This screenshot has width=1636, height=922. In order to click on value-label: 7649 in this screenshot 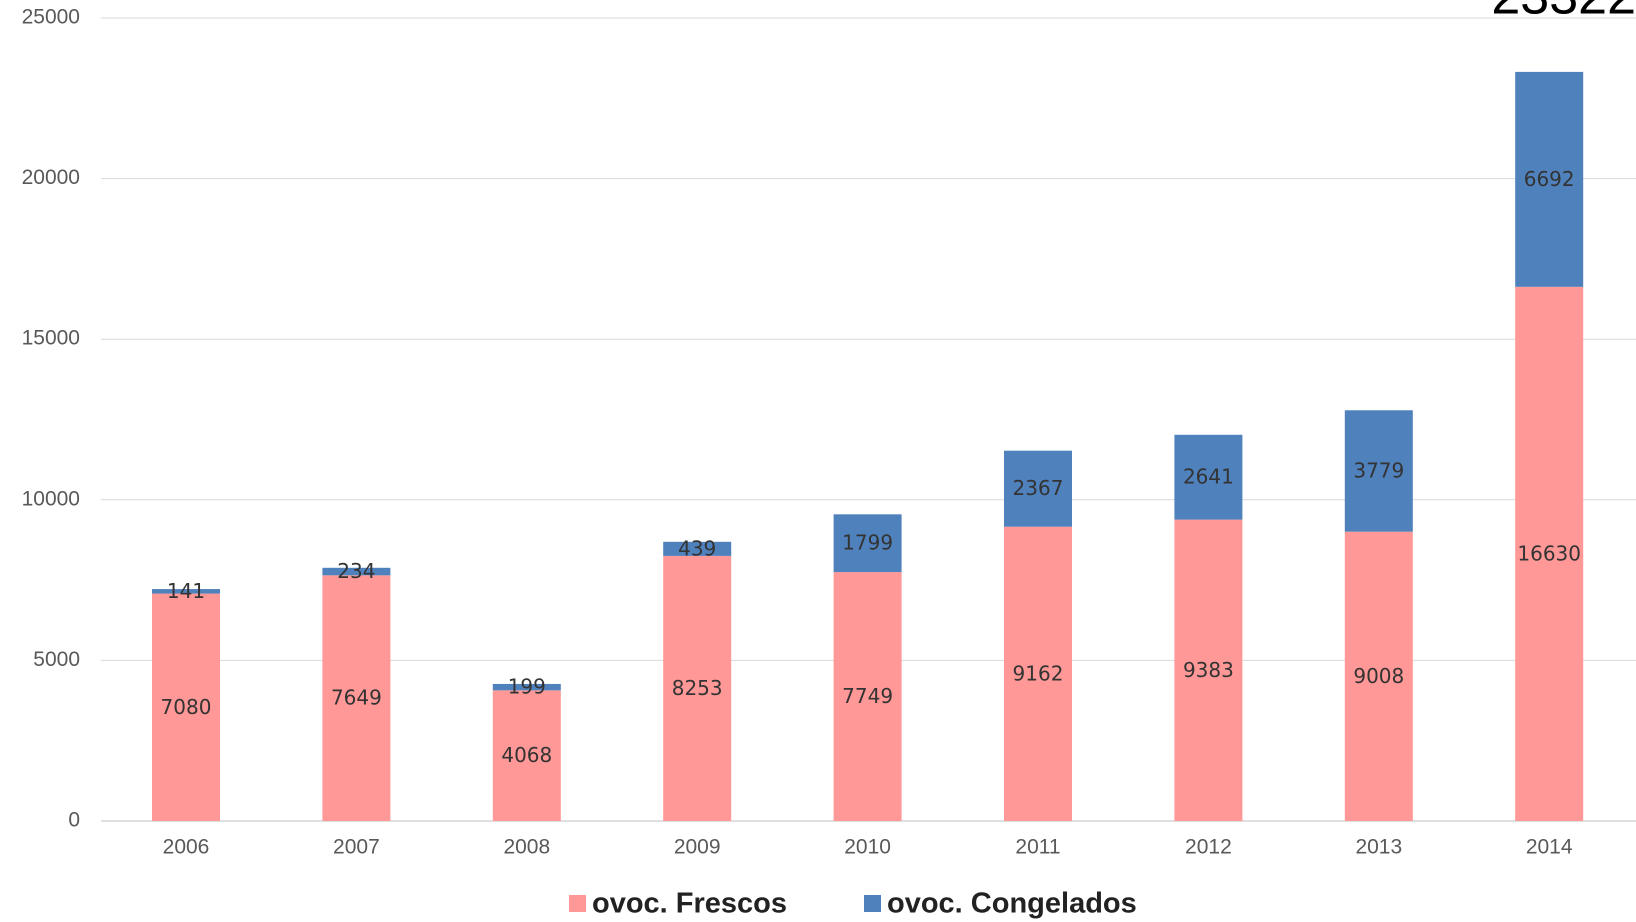, I will do `click(356, 698)`.